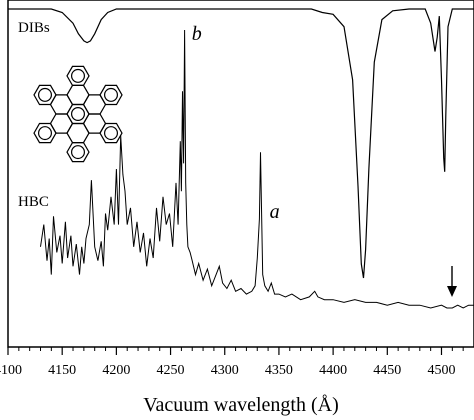 The image size is (474, 420). I want to click on hbc-molecule-structure, so click(78, 114).